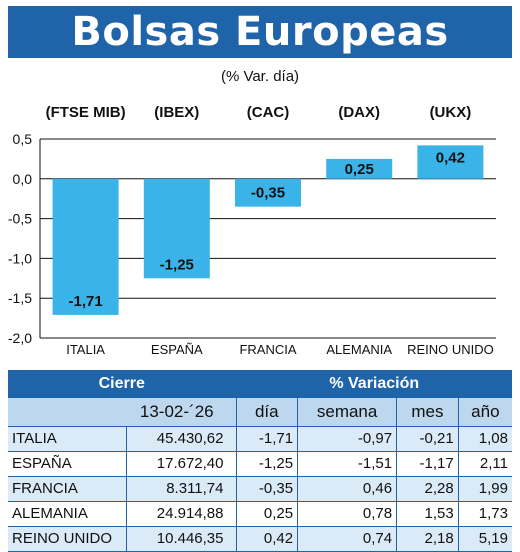  I want to click on row-cierre: 45.430,62, so click(180, 439).